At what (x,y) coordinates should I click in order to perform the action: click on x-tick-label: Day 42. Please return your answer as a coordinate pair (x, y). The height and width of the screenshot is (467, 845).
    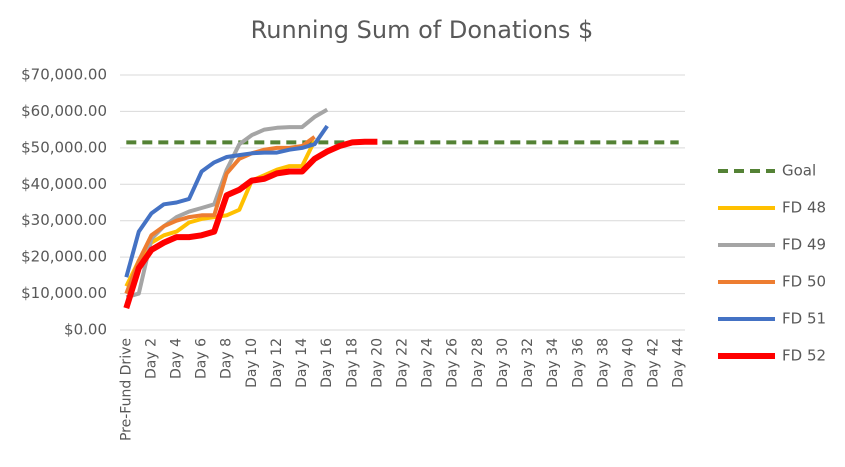
    Looking at the image, I should click on (654, 363).